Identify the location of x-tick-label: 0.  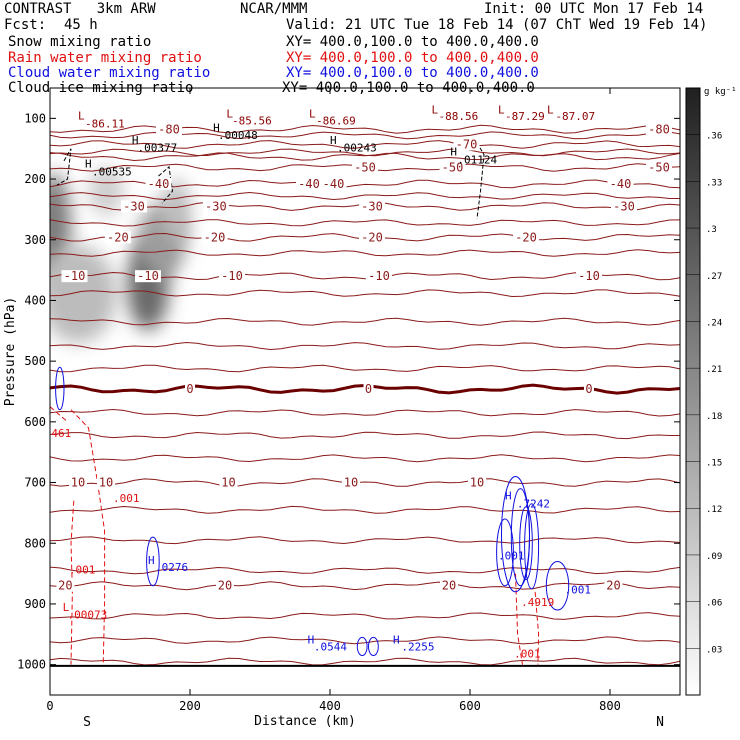
(49, 706).